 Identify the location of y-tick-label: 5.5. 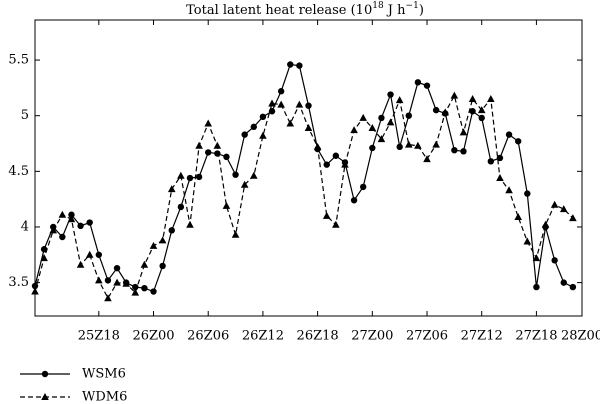
(18, 60).